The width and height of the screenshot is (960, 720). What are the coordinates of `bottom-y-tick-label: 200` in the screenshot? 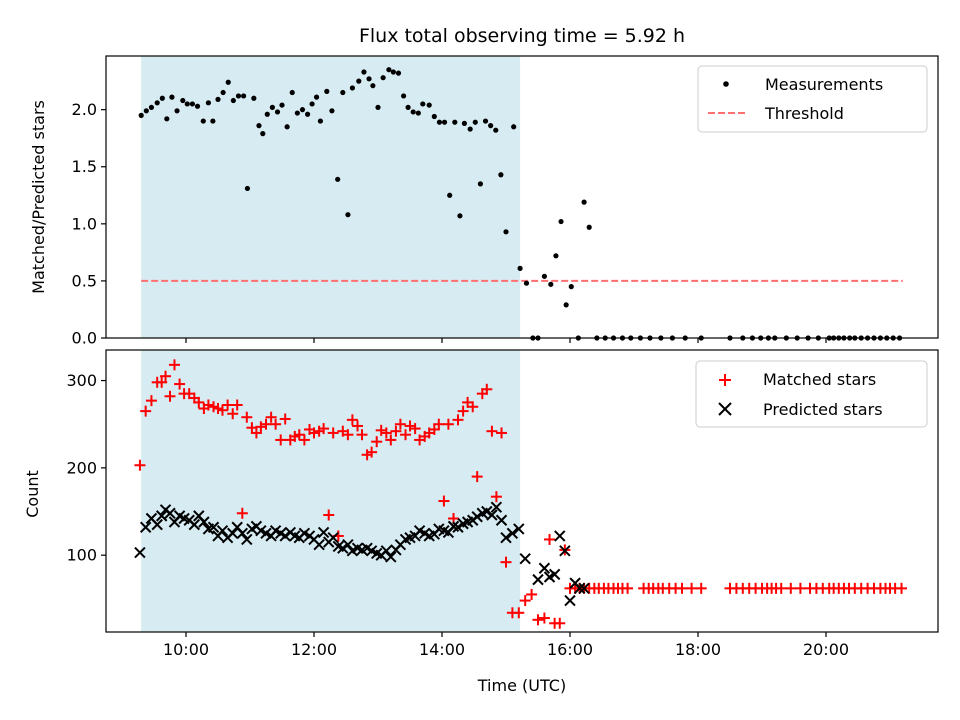 It's located at (81, 467).